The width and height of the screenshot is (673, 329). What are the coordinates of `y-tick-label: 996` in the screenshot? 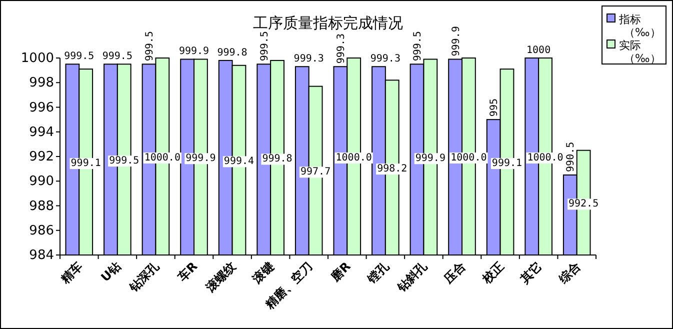 It's located at (41, 108).